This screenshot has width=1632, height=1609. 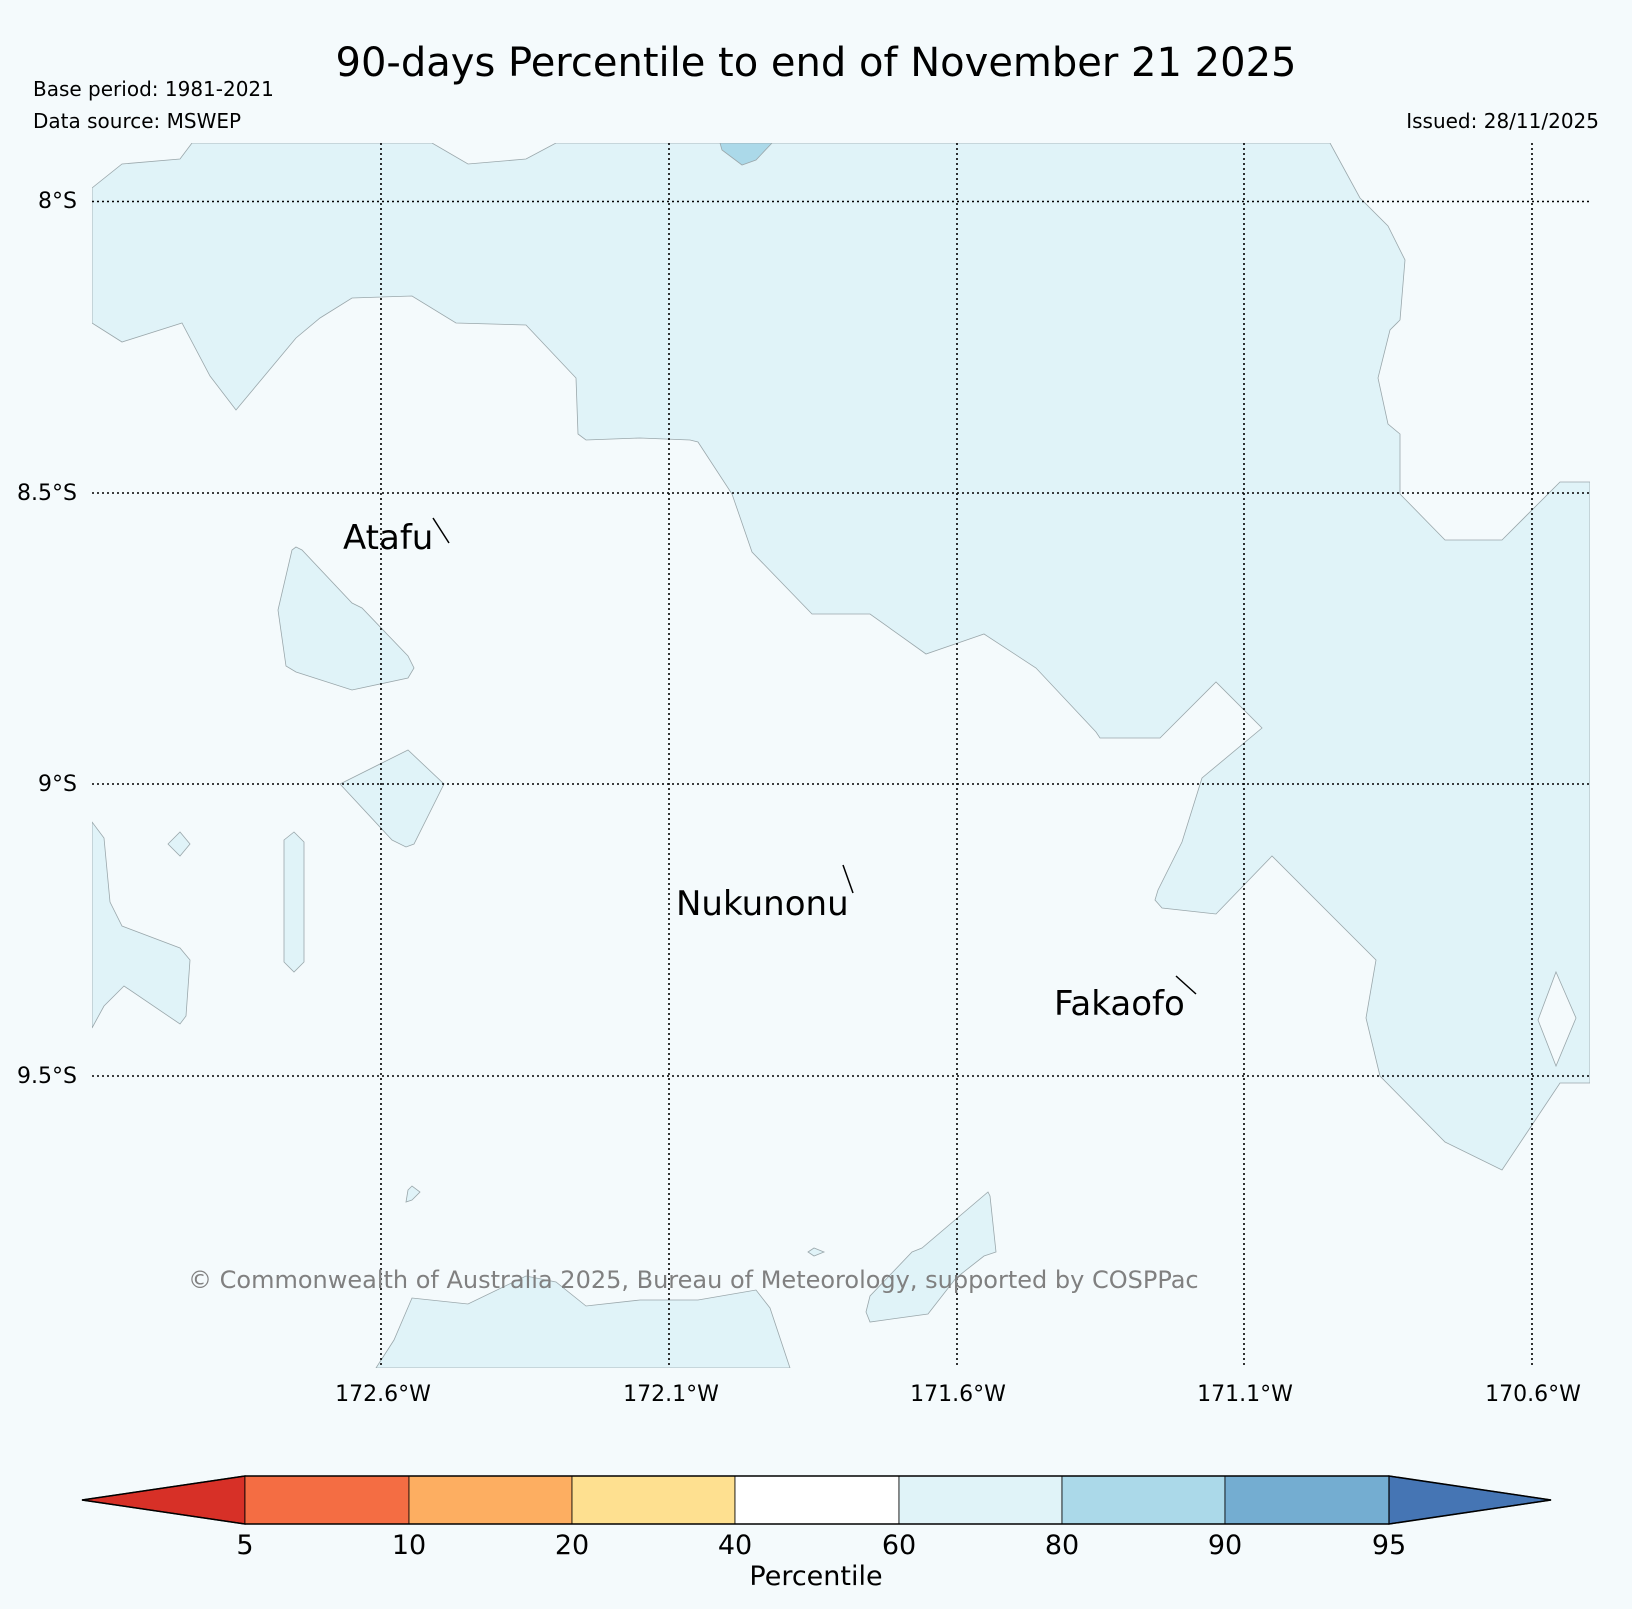 I want to click on colorbar-tick-10: 10, so click(x=409, y=1545).